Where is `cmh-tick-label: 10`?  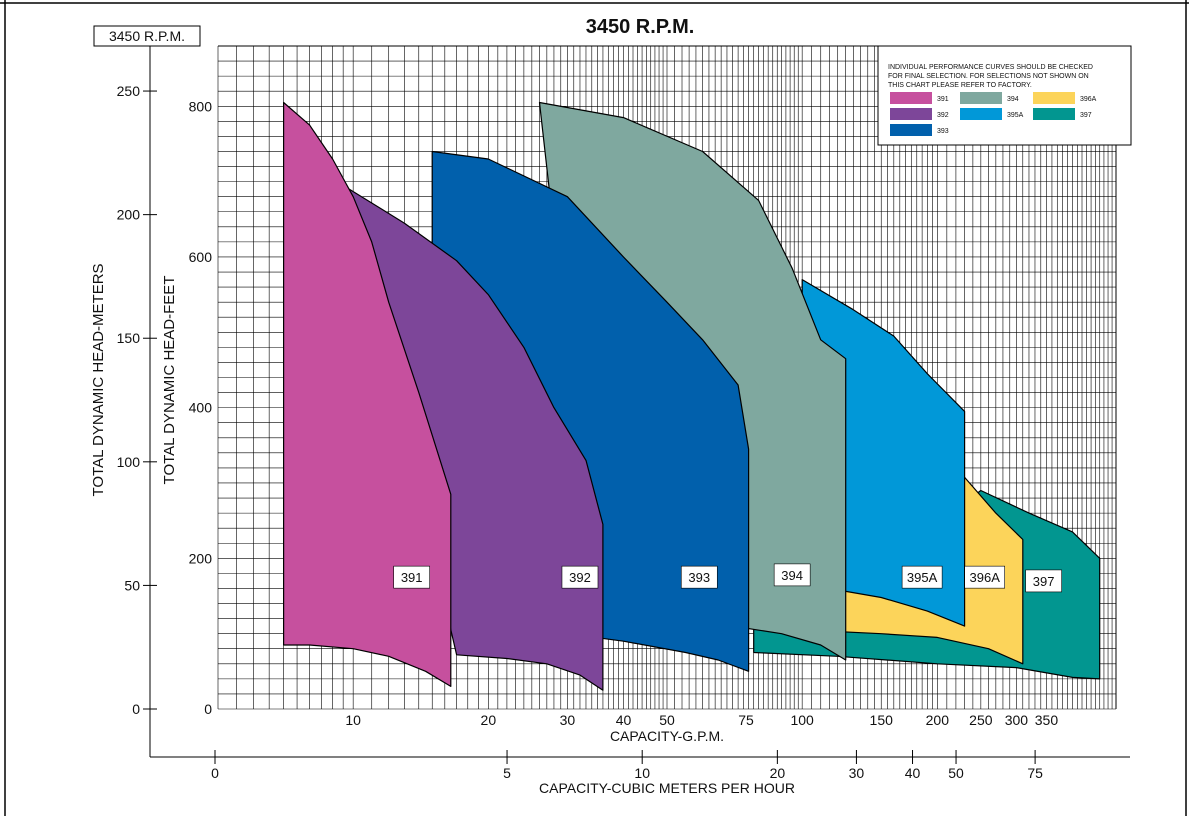 cmh-tick-label: 10 is located at coordinates (642, 773).